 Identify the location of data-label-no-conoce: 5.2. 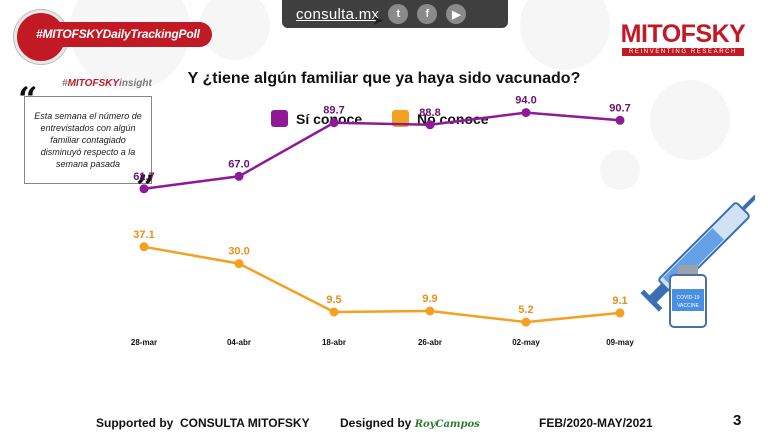
(525, 310).